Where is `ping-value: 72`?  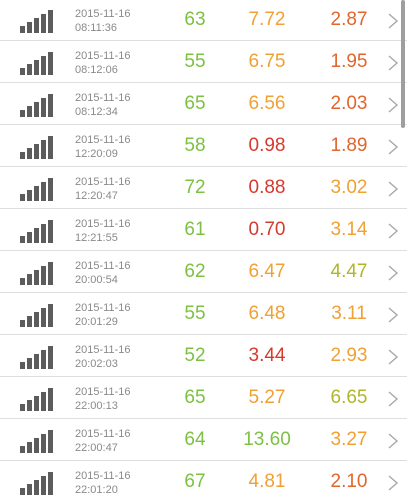 ping-value: 72 is located at coordinates (195, 187).